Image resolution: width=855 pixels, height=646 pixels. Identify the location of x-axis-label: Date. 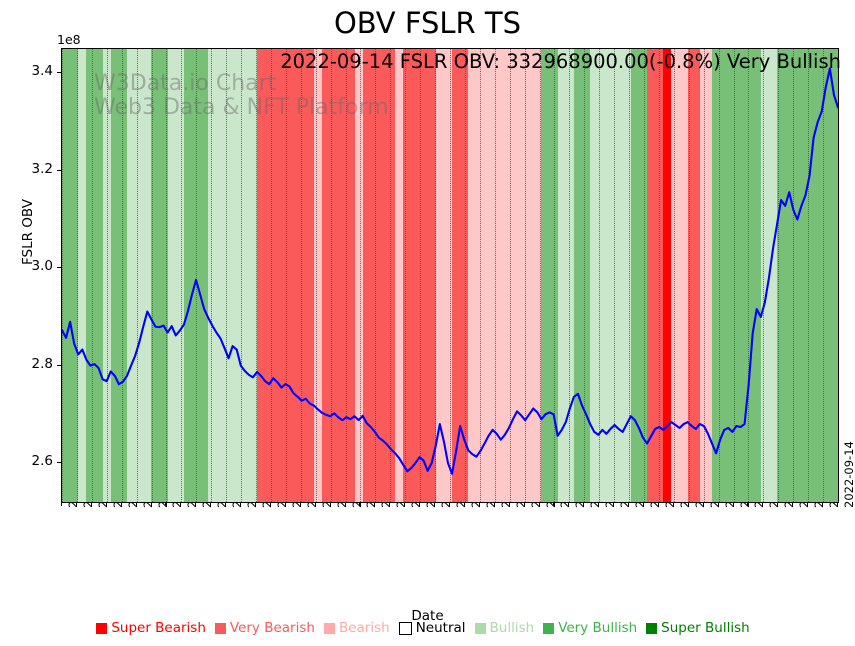
(427, 616).